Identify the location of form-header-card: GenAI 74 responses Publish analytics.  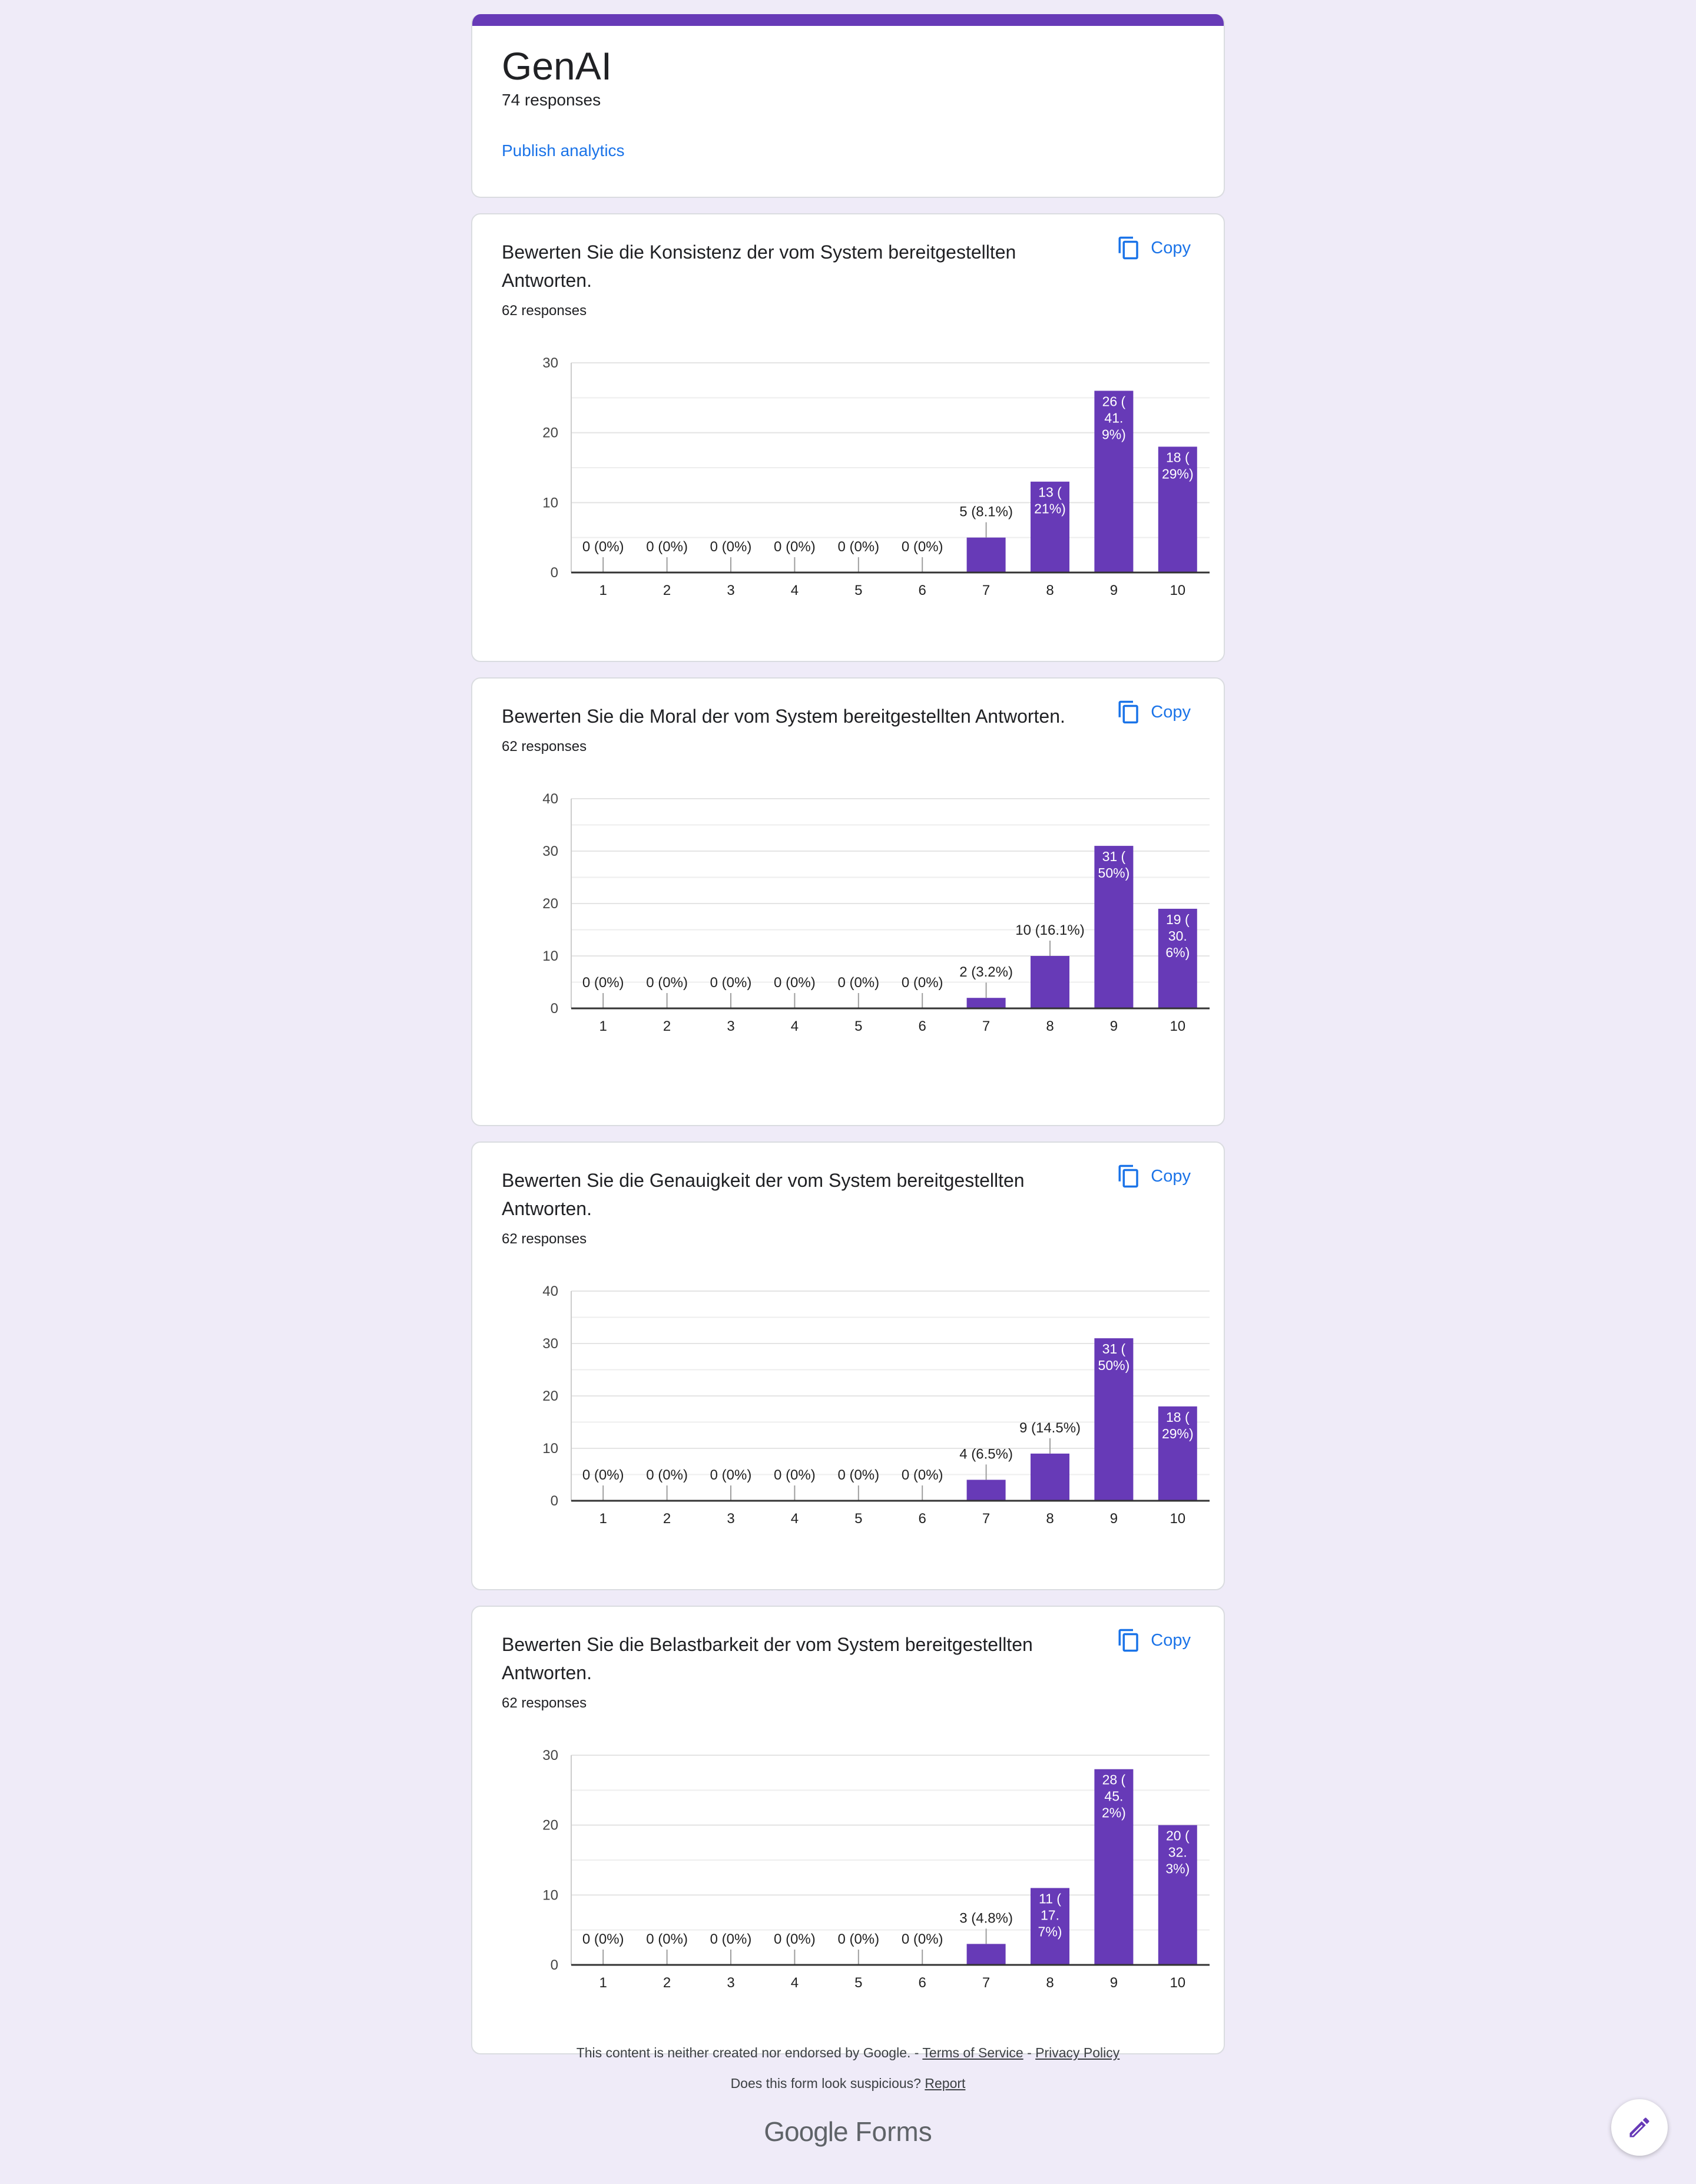
(848, 106).